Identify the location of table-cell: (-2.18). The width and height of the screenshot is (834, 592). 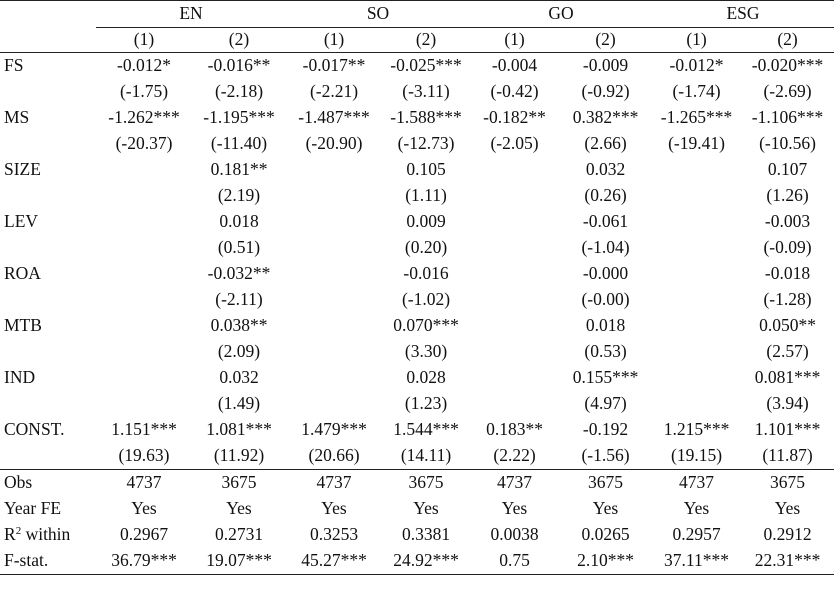
(239, 91).